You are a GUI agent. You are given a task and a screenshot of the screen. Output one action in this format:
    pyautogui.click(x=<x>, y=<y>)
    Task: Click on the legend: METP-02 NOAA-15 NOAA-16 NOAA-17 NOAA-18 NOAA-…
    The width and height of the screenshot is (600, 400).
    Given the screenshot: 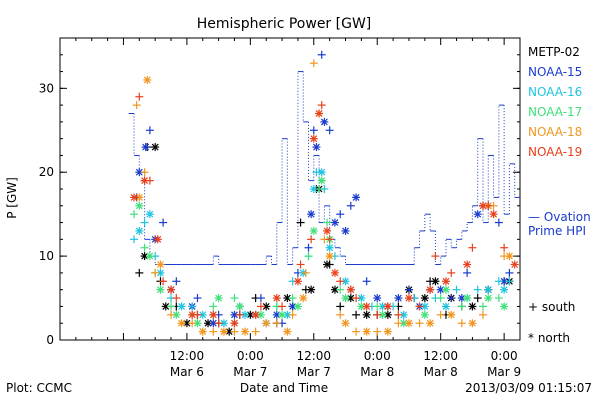 What is the action you would take?
    pyautogui.click(x=559, y=195)
    